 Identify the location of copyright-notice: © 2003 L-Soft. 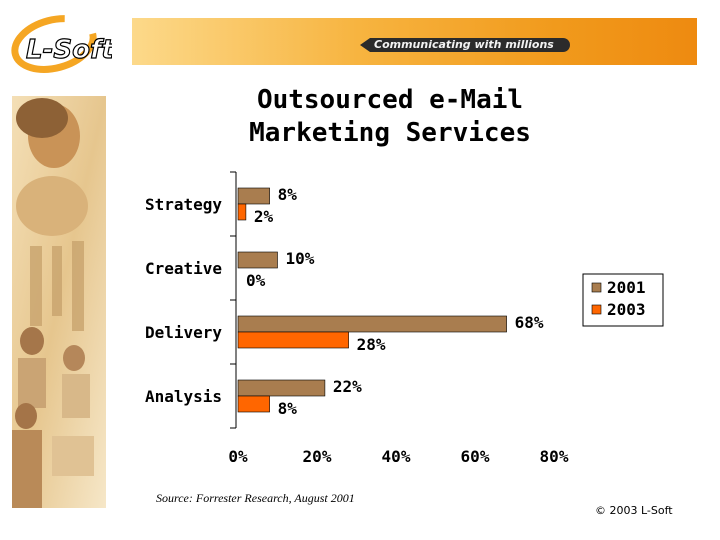
(634, 510).